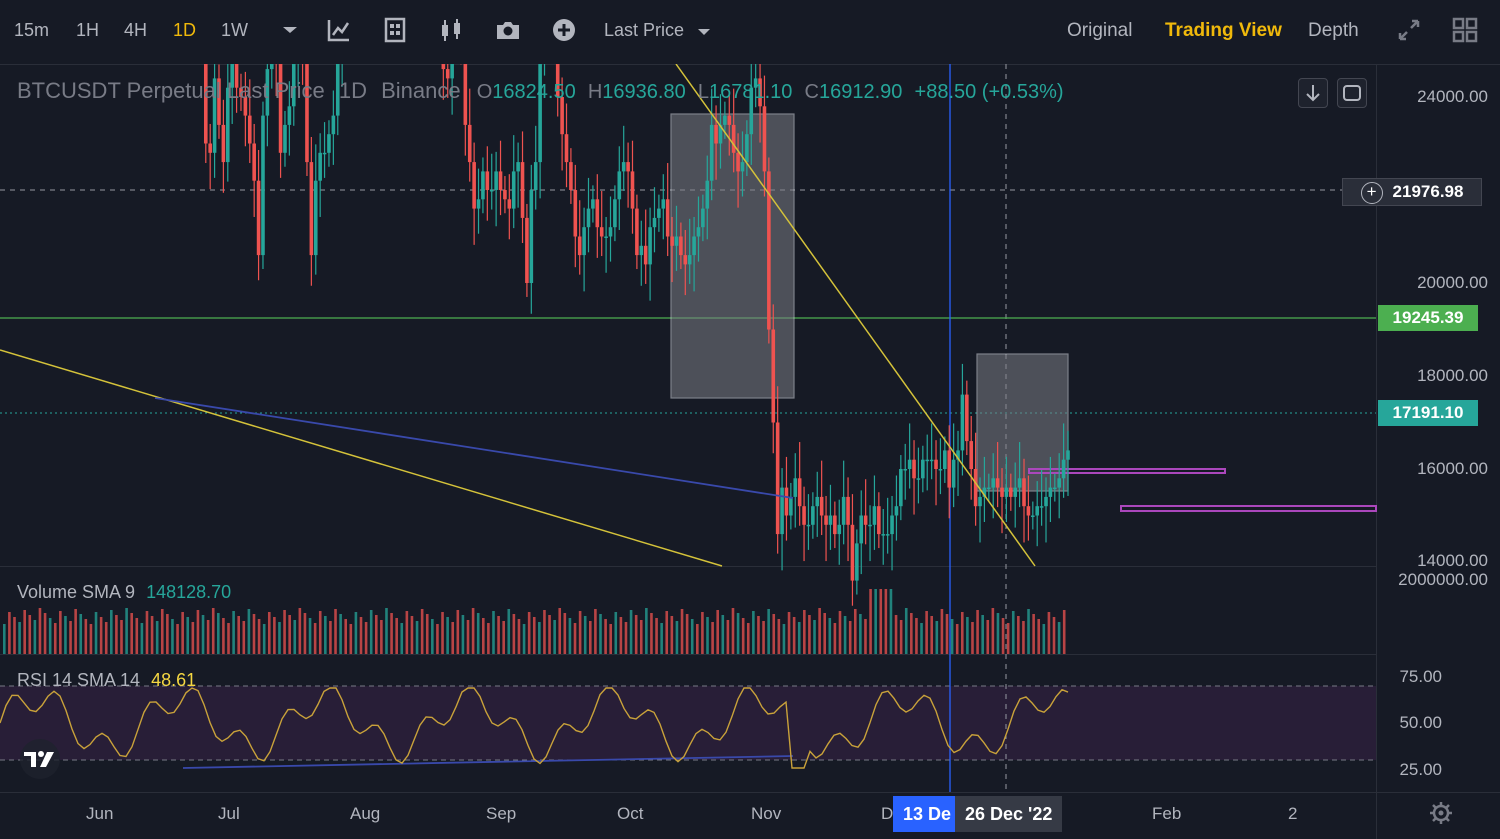  I want to click on interval-15m: 15m, so click(32, 30).